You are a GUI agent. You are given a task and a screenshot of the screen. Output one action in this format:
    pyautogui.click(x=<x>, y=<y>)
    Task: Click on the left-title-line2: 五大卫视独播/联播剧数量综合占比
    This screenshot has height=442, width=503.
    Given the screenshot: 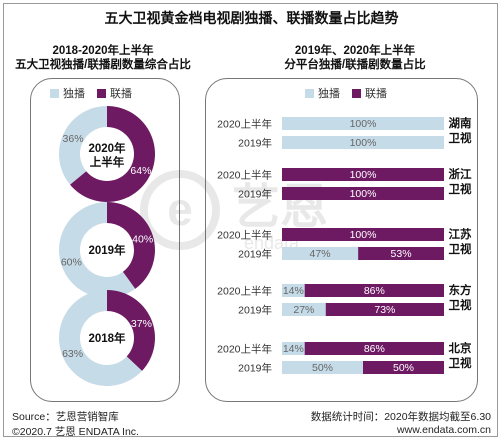 What is the action you would take?
    pyautogui.click(x=103, y=65)
    